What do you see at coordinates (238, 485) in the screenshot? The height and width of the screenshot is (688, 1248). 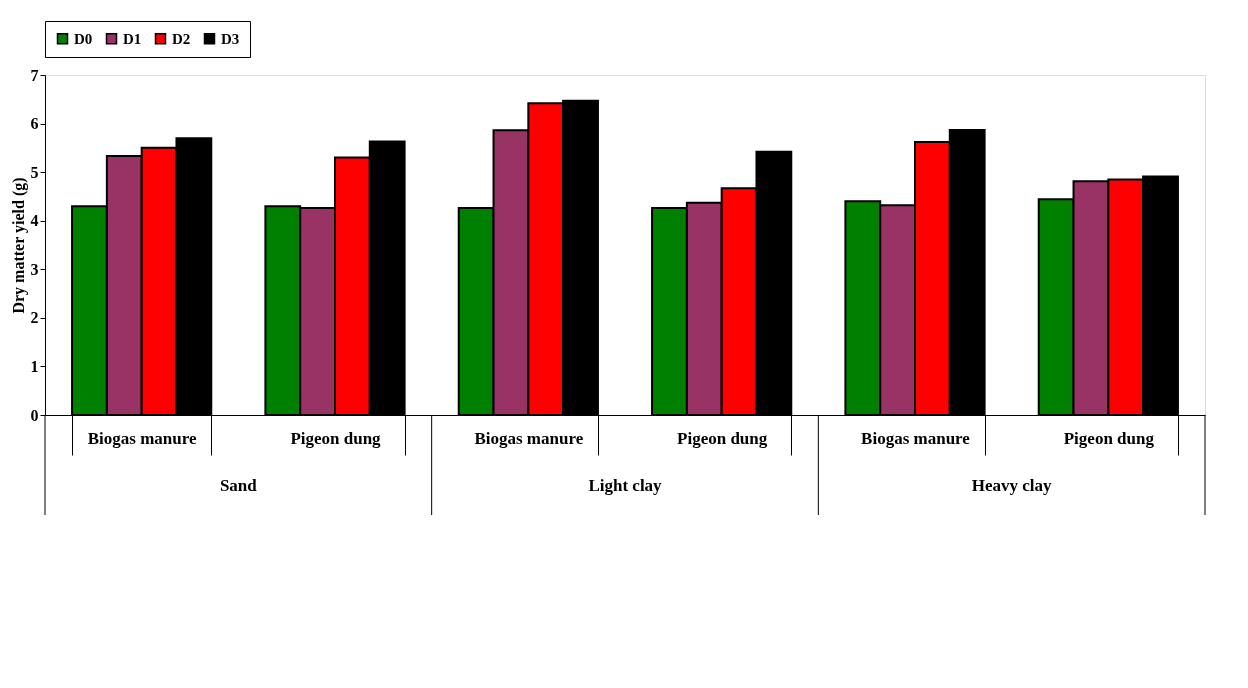 I see `text: Sand` at bounding box center [238, 485].